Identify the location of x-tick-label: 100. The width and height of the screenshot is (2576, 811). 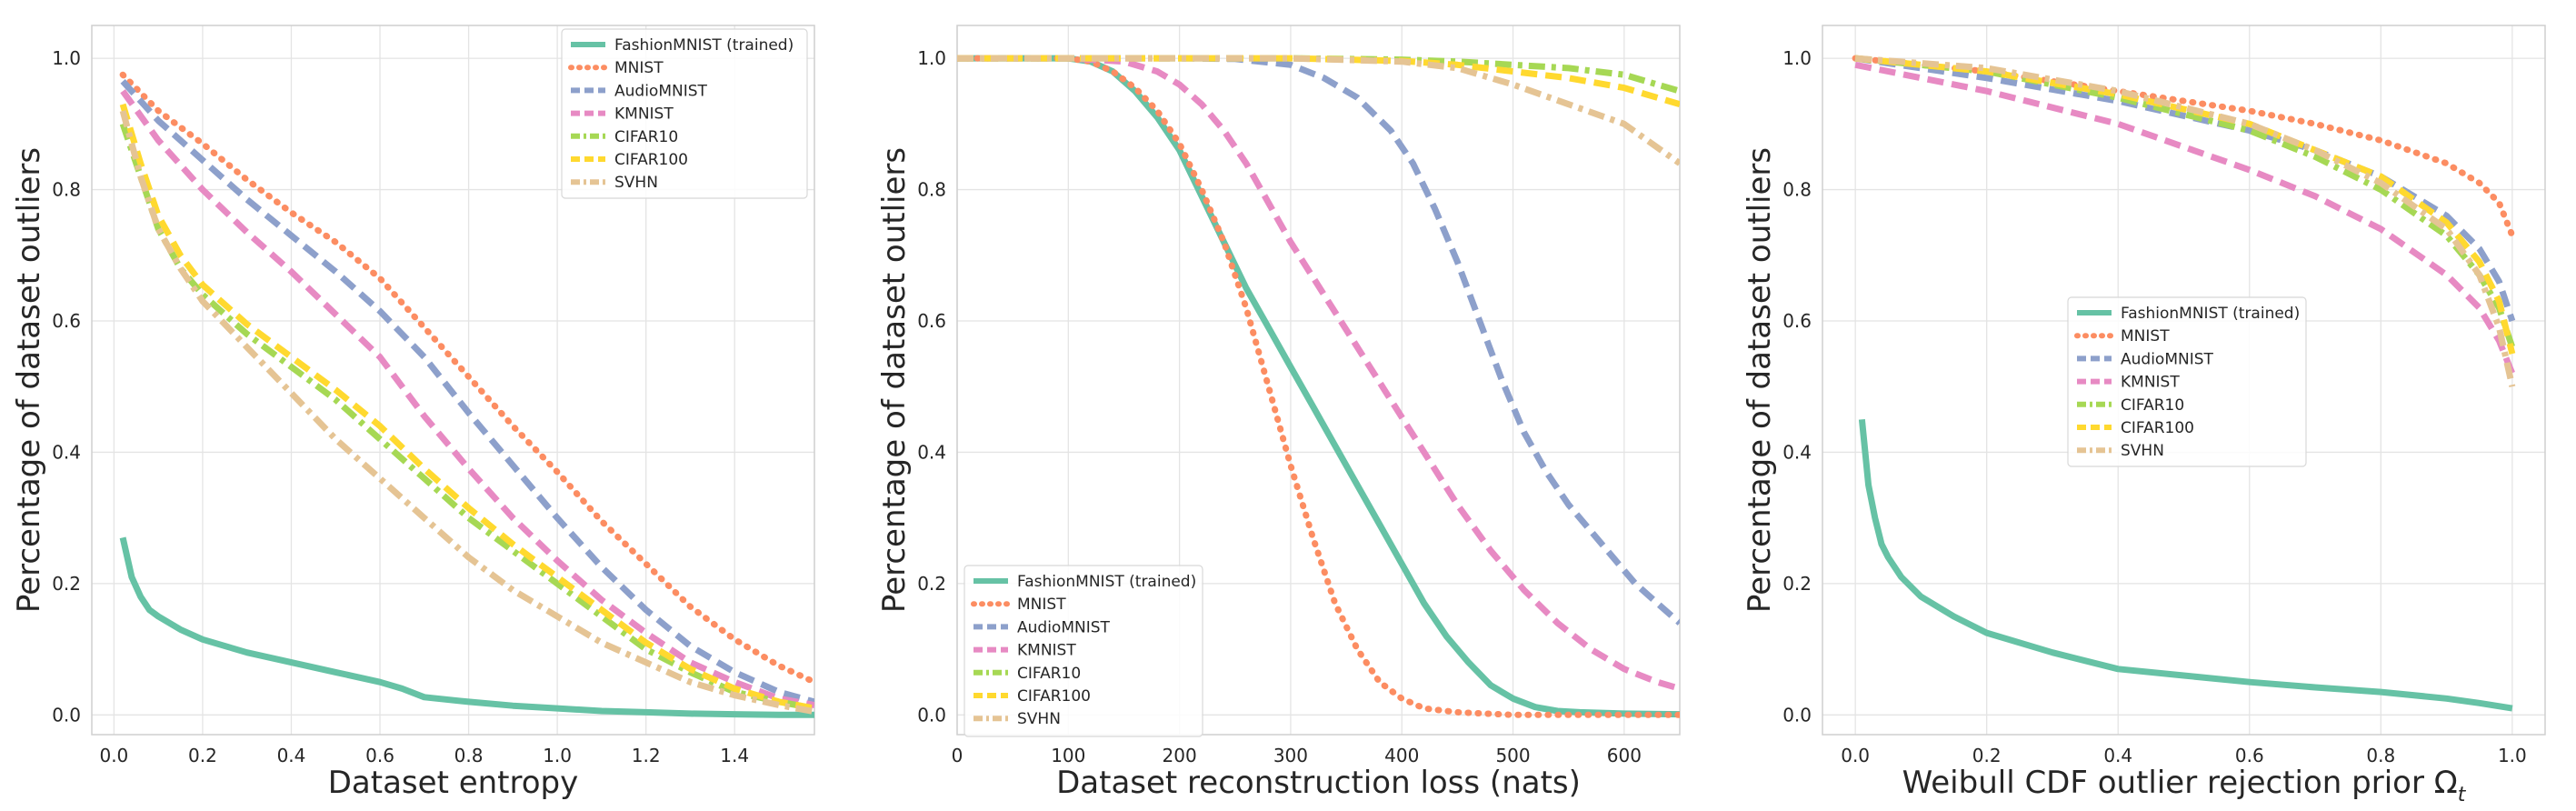
(1068, 756).